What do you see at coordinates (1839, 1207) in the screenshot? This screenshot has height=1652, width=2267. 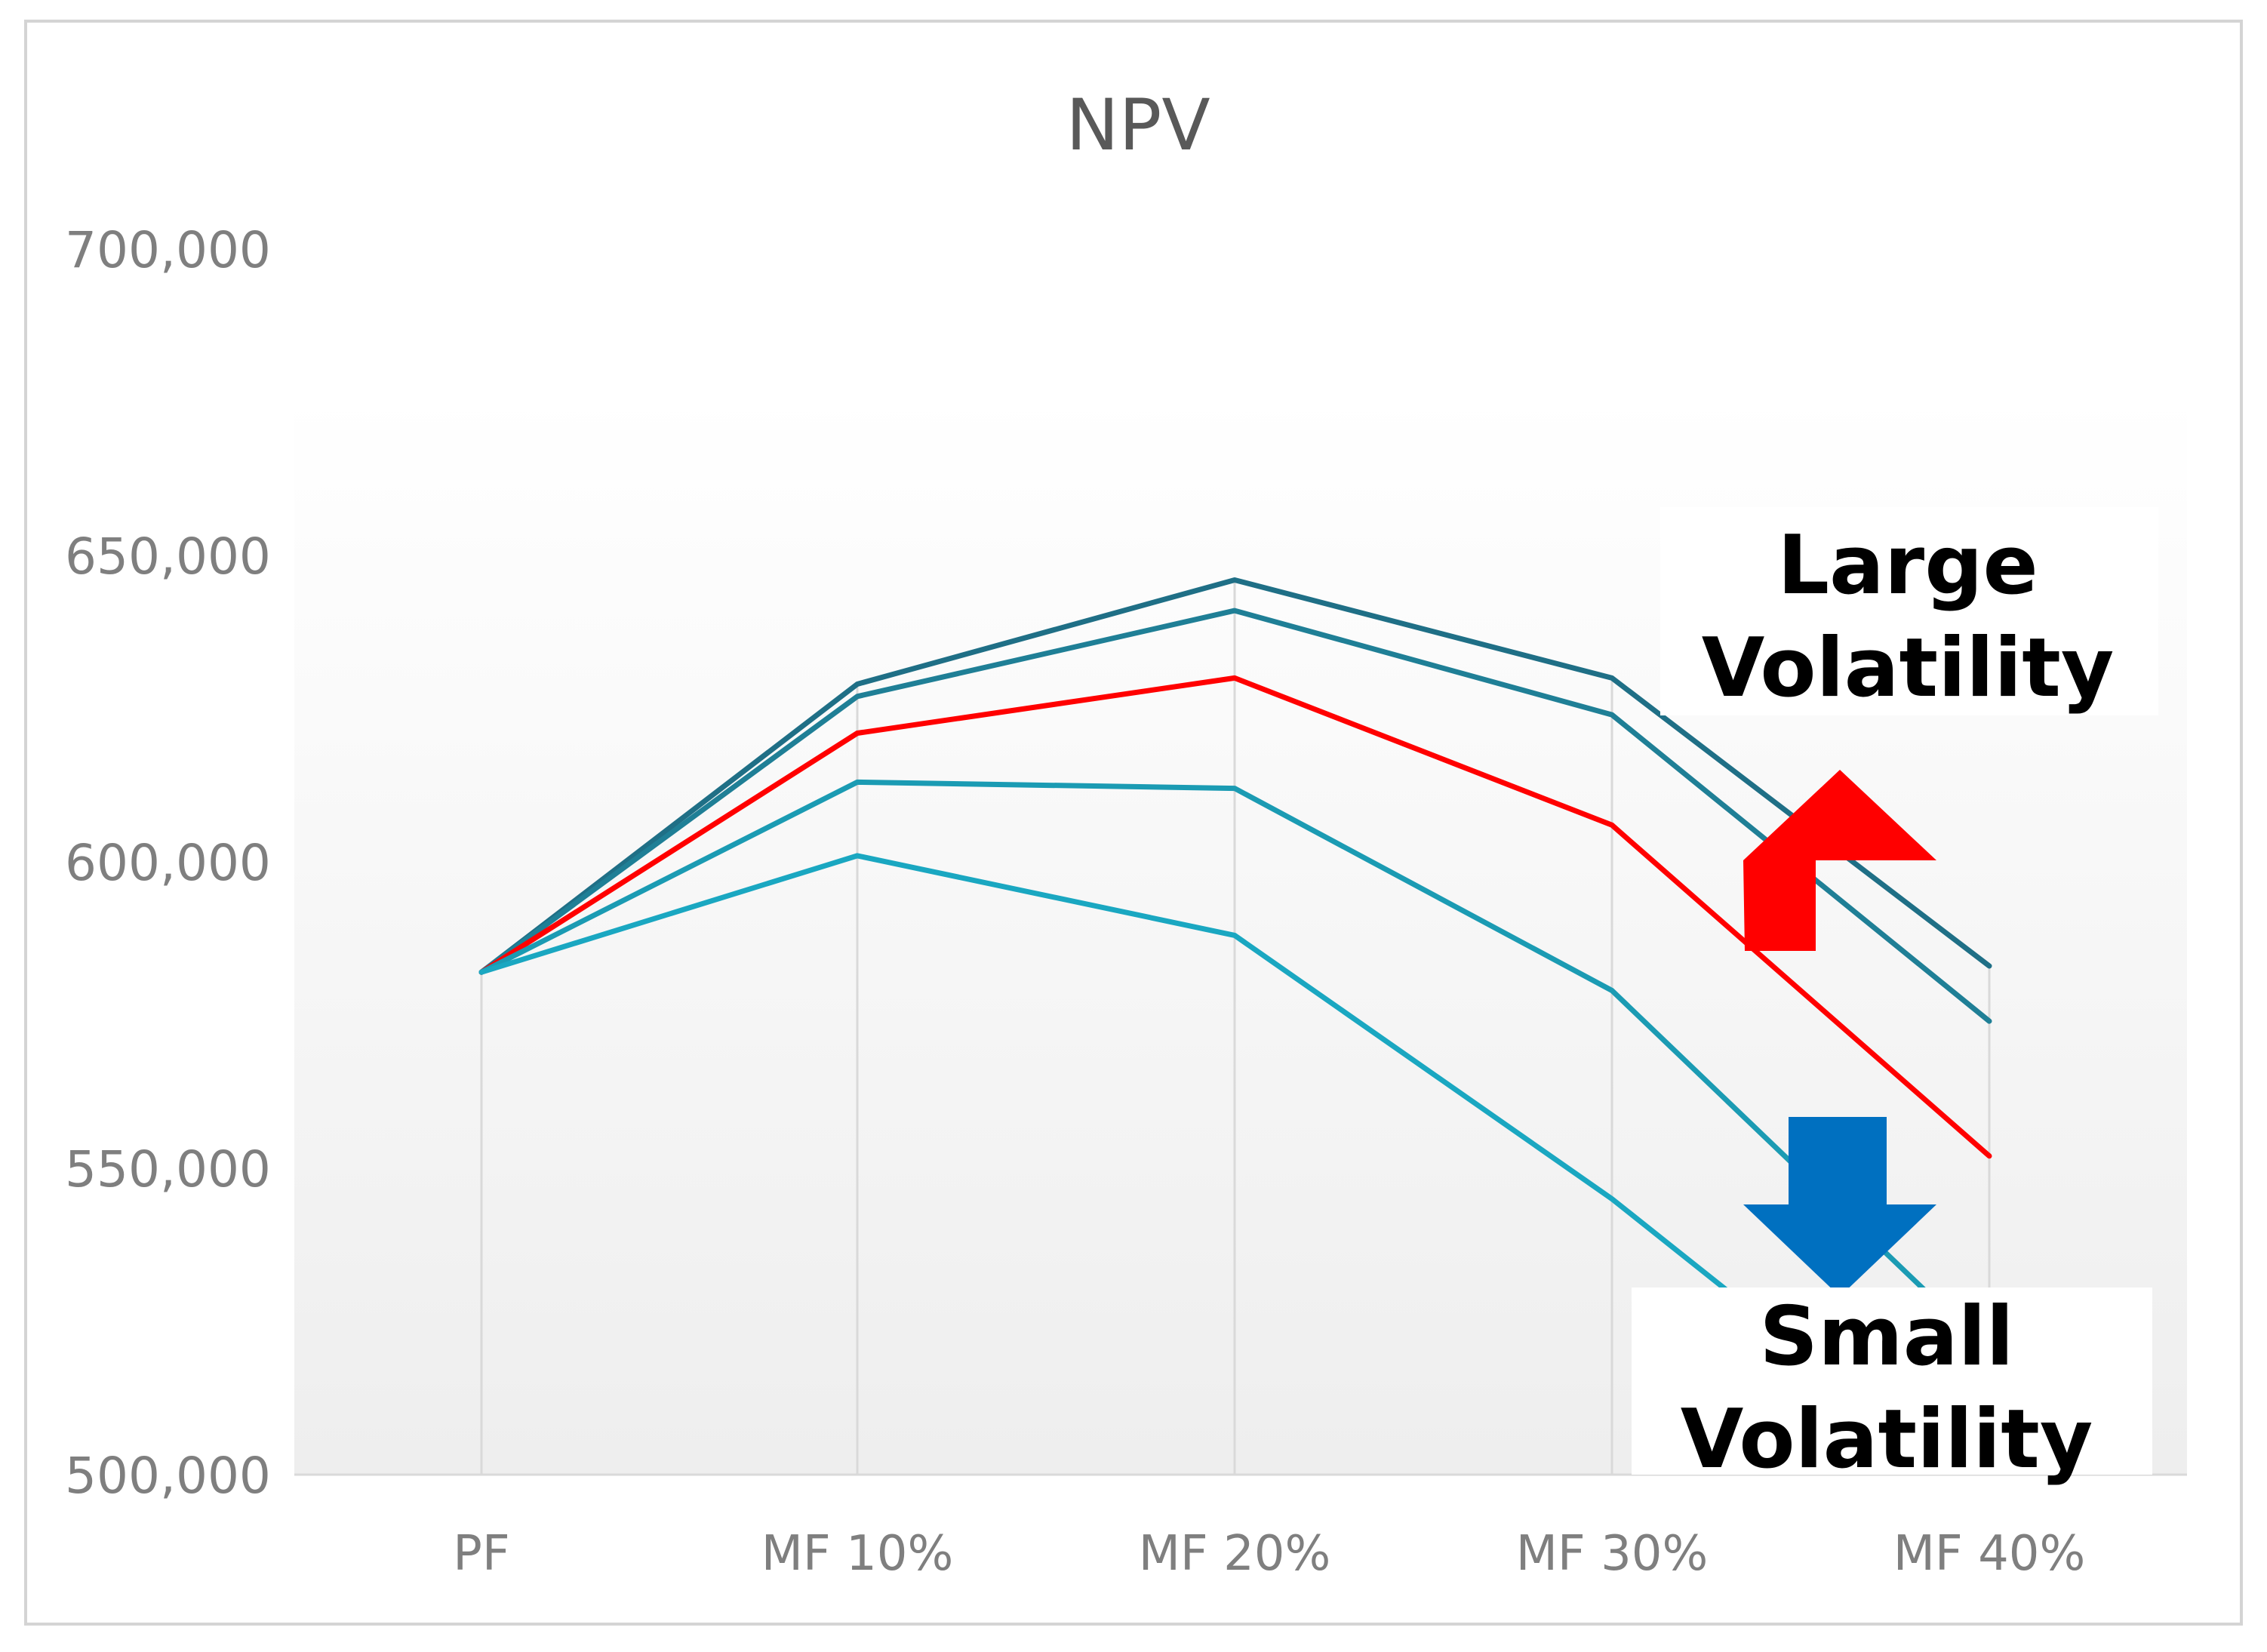 I see `down-arrow-icon` at bounding box center [1839, 1207].